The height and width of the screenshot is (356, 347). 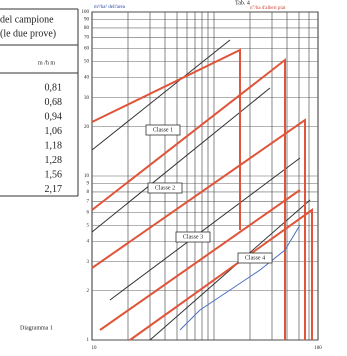 What do you see at coordinates (88, 184) in the screenshot?
I see `y-tick-label: 9` at bounding box center [88, 184].